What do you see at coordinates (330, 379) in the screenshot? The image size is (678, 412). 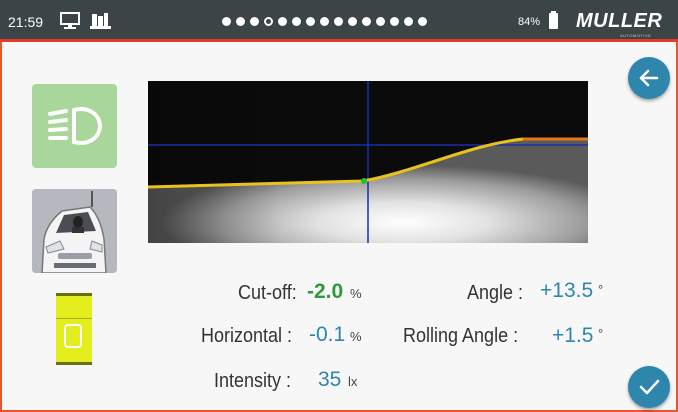 I see `intensity-value: 35` at bounding box center [330, 379].